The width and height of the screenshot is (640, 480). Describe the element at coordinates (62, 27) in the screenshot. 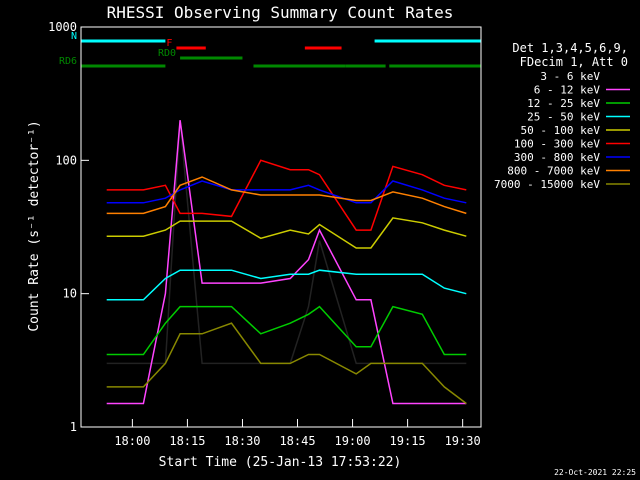

I see `y-tick-label-3: 1000` at that location.